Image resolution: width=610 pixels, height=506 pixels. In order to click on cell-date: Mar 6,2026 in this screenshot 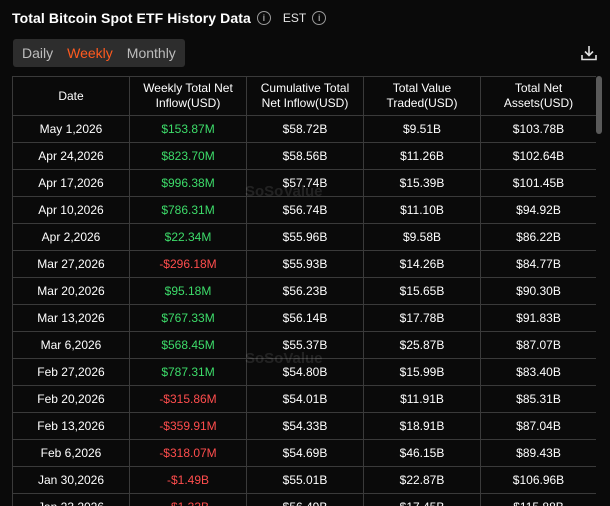, I will do `click(71, 345)`.